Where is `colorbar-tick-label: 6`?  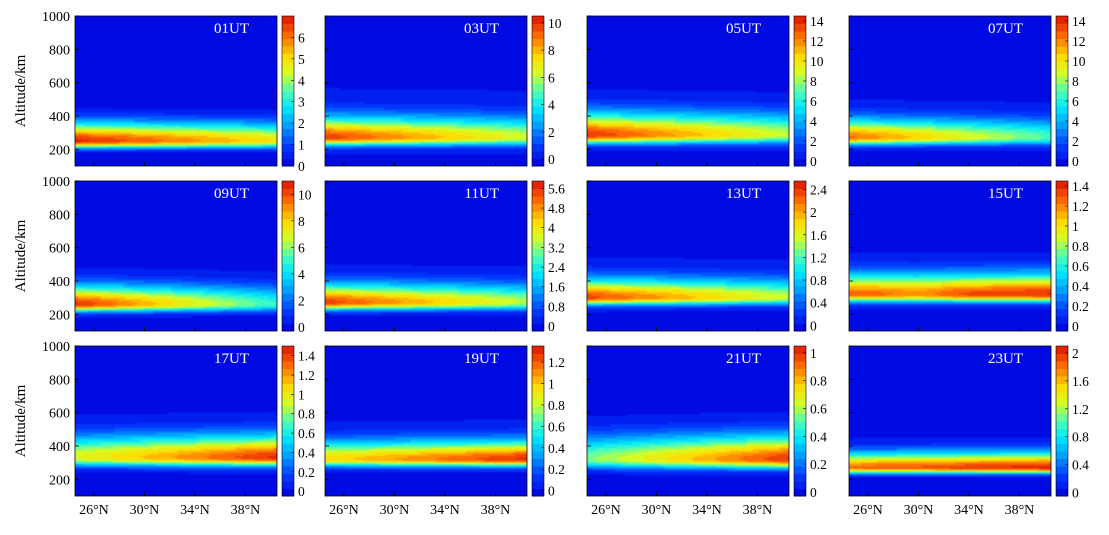 colorbar-tick-label: 6 is located at coordinates (301, 247).